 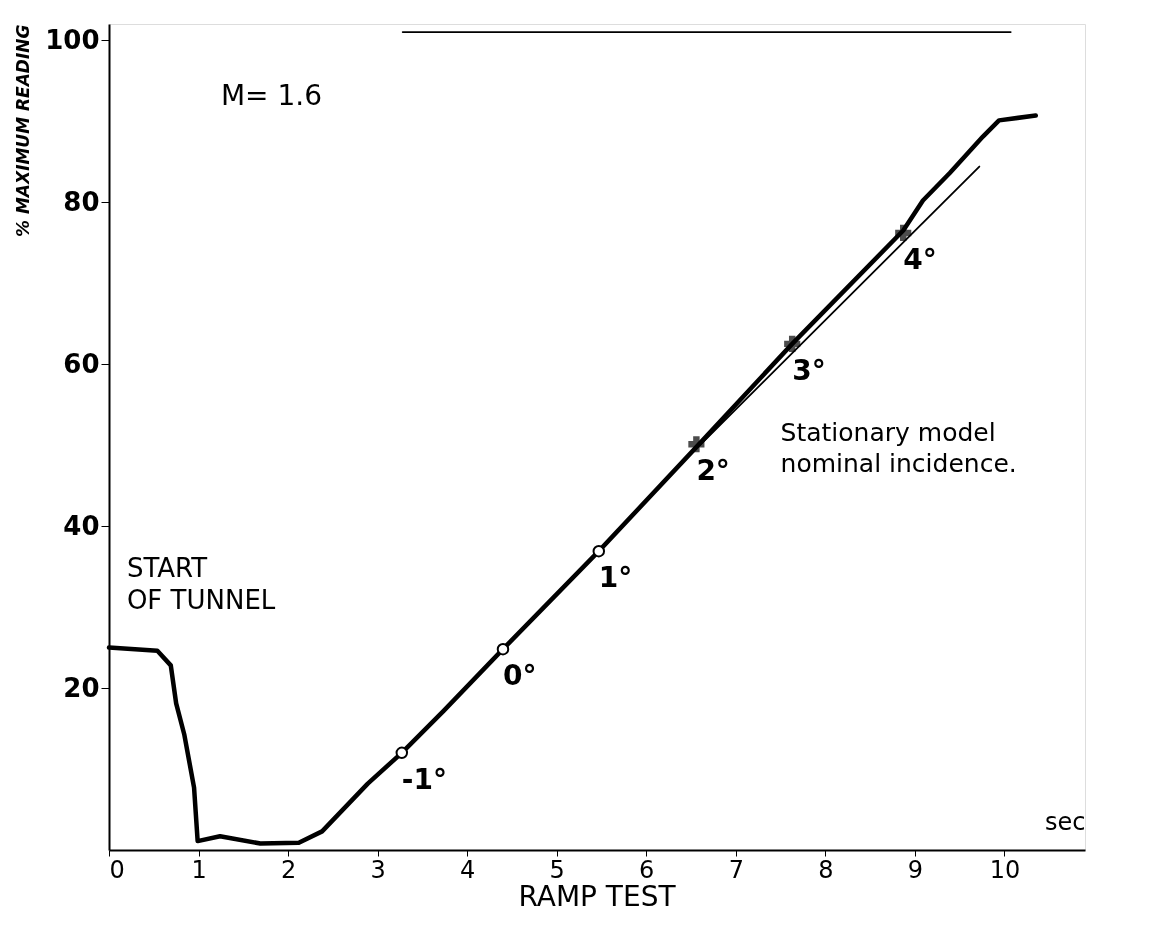 I want to click on annotation: Stationary model nominal incidence., so click(x=898, y=448).